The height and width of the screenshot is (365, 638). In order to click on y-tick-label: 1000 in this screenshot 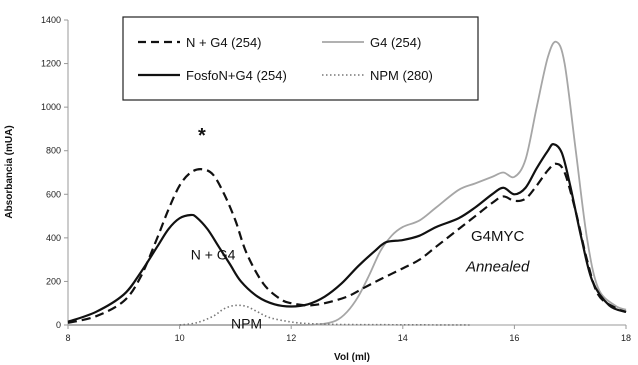, I will do `click(51, 107)`.